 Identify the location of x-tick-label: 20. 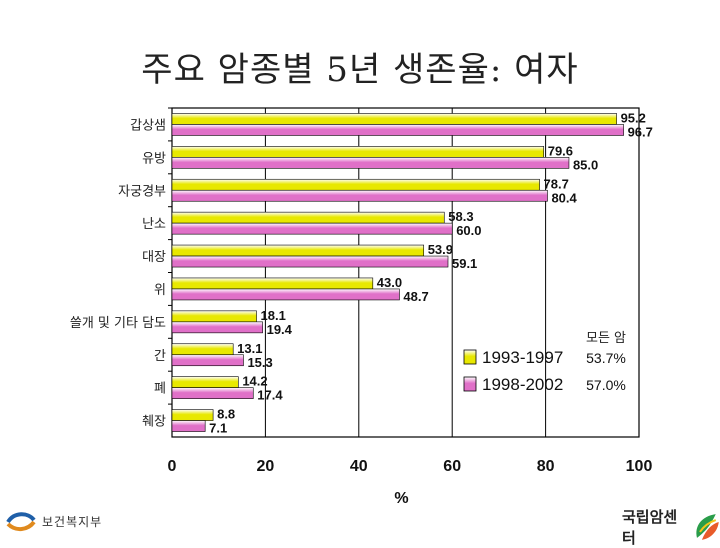
(266, 466).